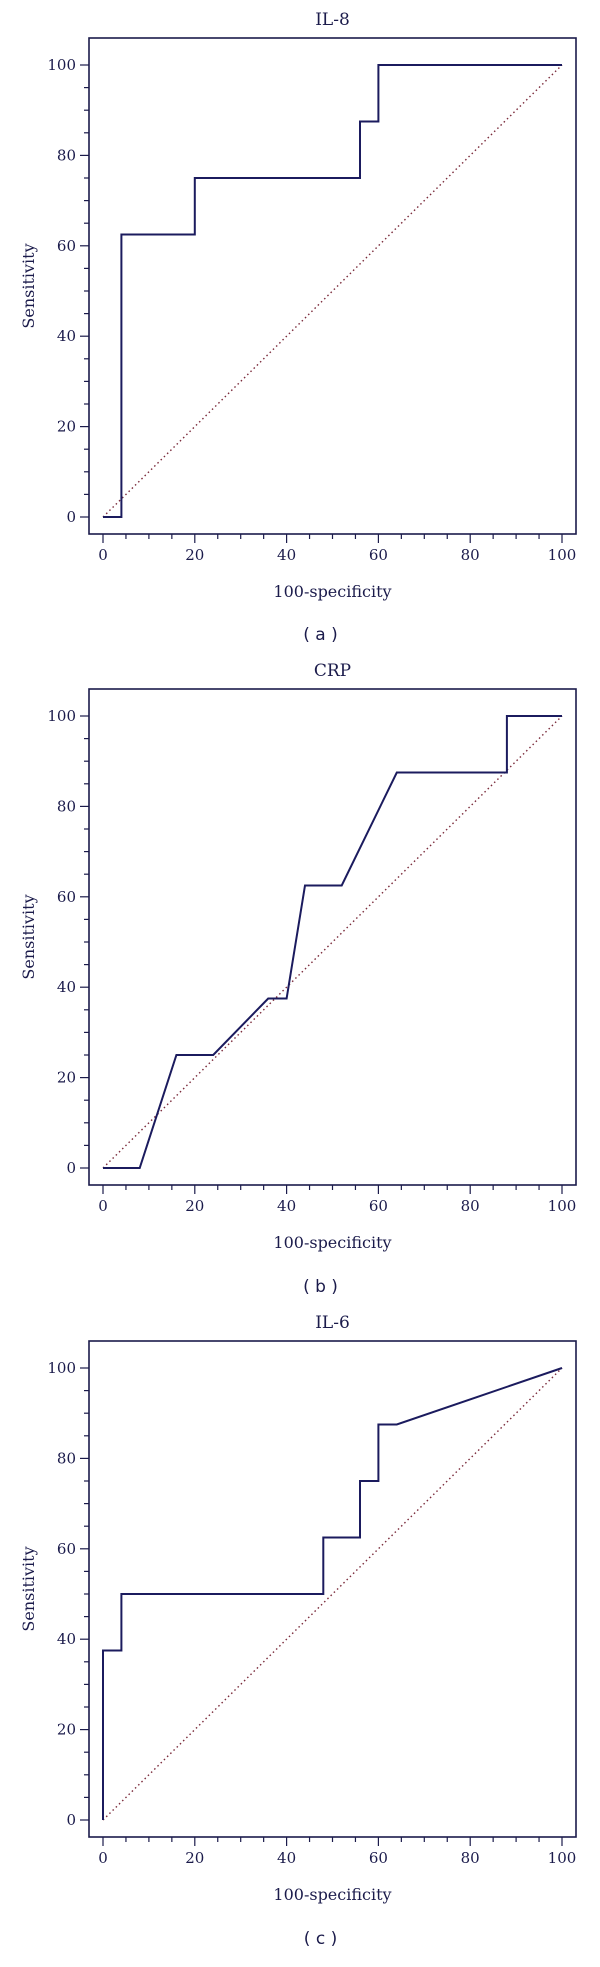 This screenshot has width=600, height=1967. What do you see at coordinates (320, 1939) in the screenshot?
I see `panel-label: ( c )` at bounding box center [320, 1939].